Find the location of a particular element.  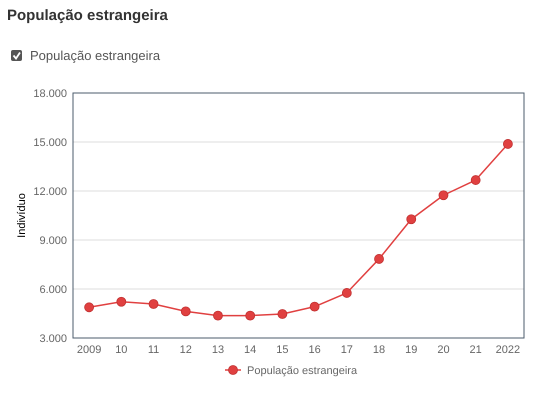

x-tick-label: 2022 is located at coordinates (508, 350).